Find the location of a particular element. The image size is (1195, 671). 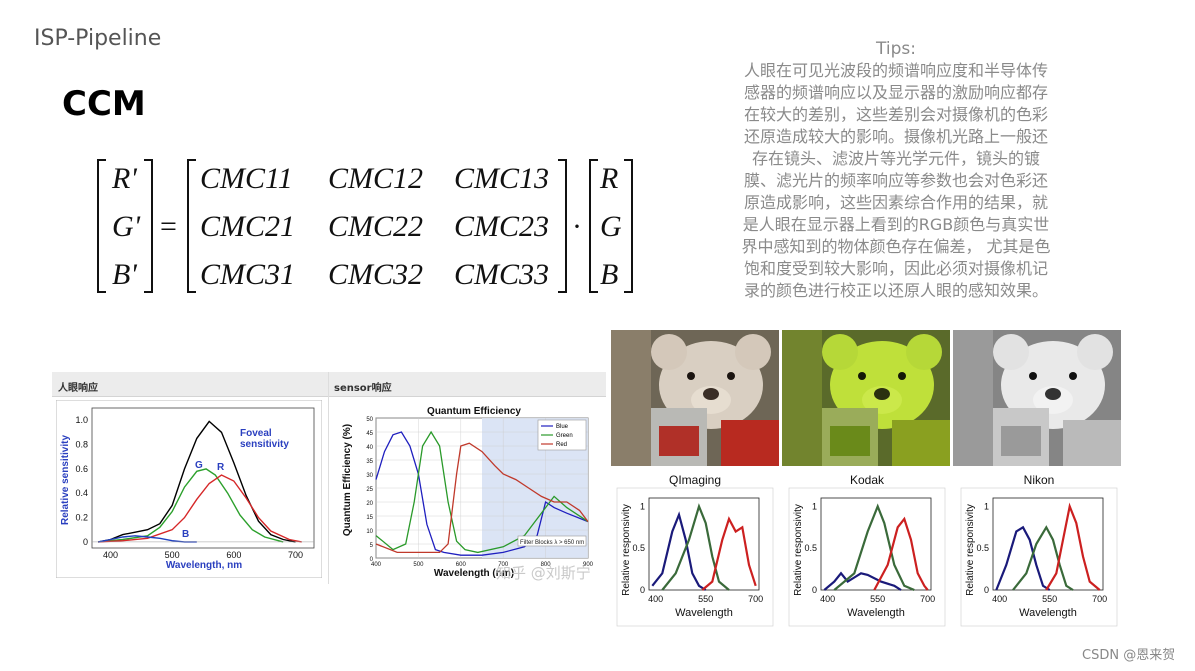

qimaging-y-tick-label: 1 is located at coordinates (642, 506).